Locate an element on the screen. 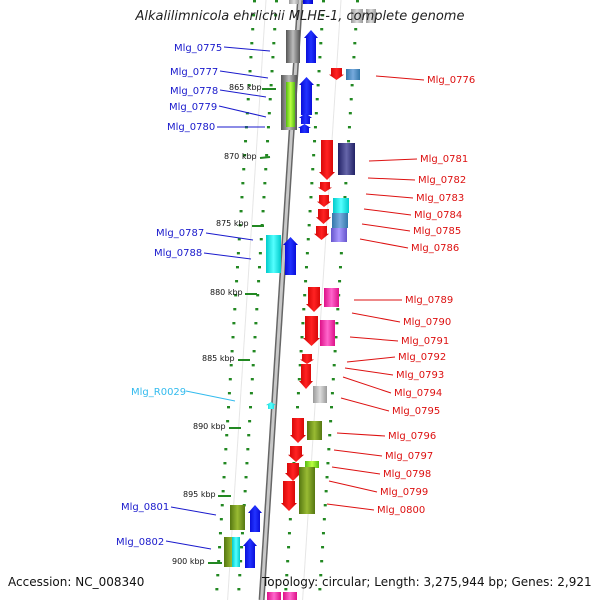 The height and width of the screenshot is (600, 600). kbp-tick-label: 865 kbp is located at coordinates (245, 87).